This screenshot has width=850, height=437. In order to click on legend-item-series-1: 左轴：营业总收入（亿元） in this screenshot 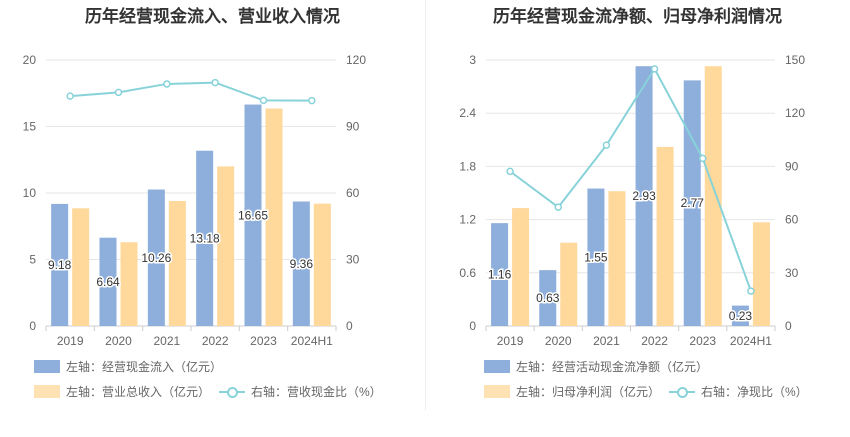, I will do `click(122, 391)`.